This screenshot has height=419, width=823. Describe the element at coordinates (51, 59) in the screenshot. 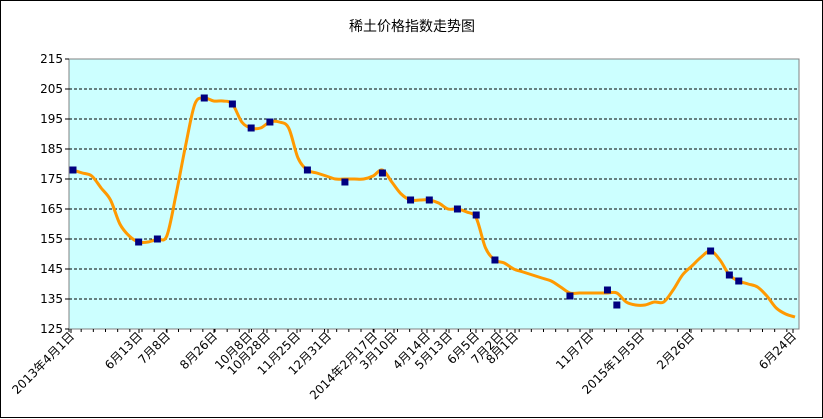

I see `y-tick-label: 215` at that location.